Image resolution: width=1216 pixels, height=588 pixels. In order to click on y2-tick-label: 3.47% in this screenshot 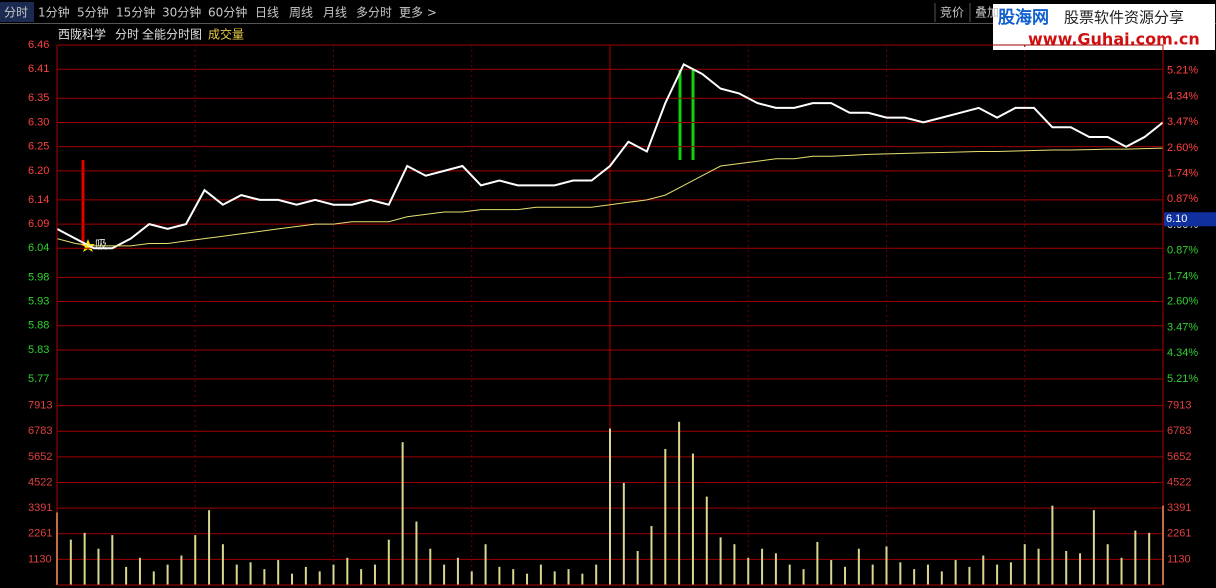, I will do `click(1182, 122)`.